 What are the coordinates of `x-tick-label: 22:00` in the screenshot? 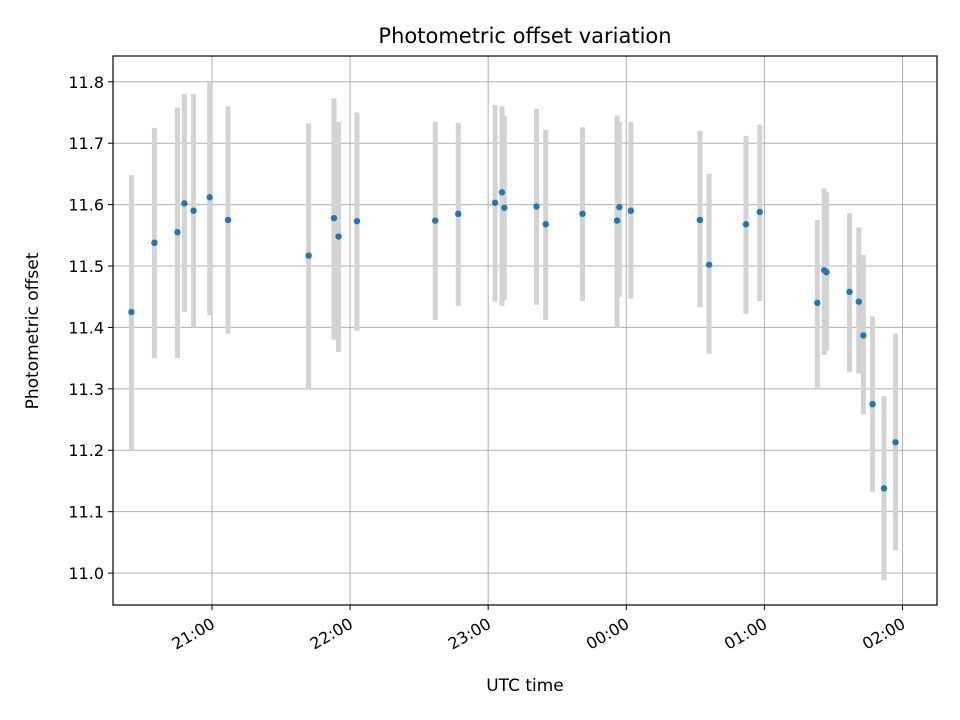 It's located at (331, 634).